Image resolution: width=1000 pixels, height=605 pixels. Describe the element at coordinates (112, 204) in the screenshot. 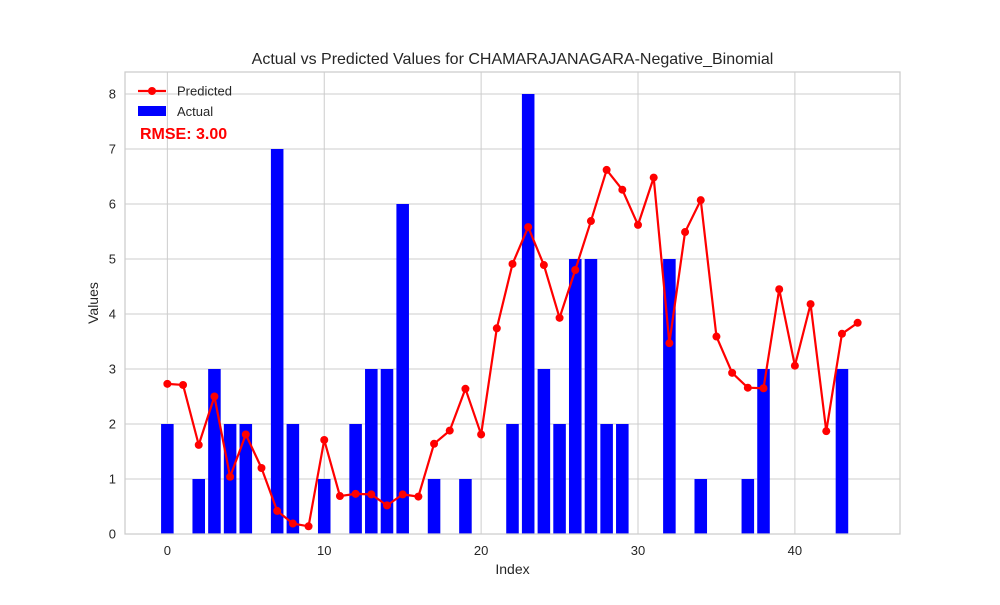

I see `y-tick-label: 6` at that location.